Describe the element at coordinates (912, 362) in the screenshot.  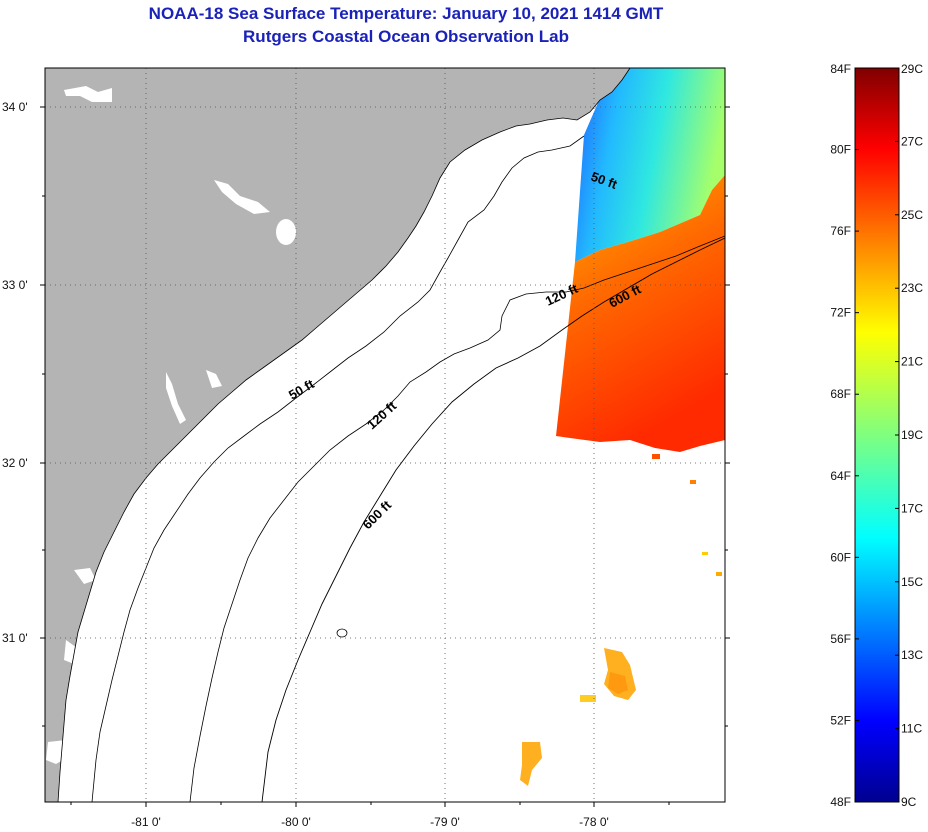
I see `colorbar-c-label: 21C` at that location.